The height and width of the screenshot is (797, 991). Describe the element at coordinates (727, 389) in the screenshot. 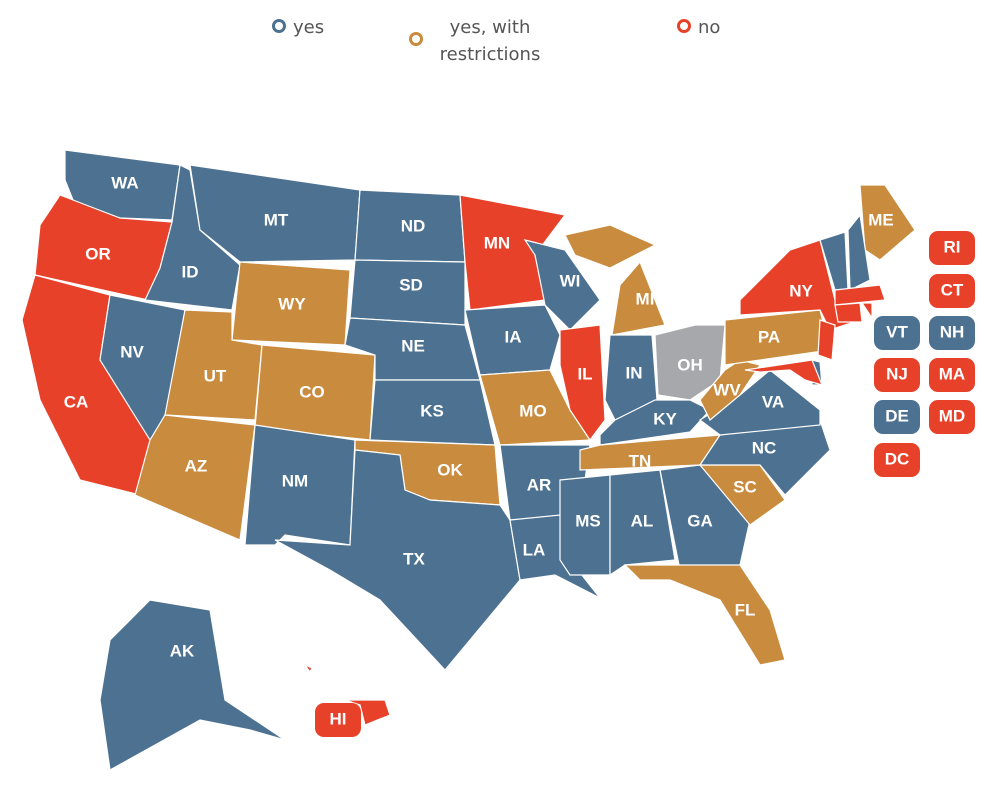

I see `state-label: WV` at that location.